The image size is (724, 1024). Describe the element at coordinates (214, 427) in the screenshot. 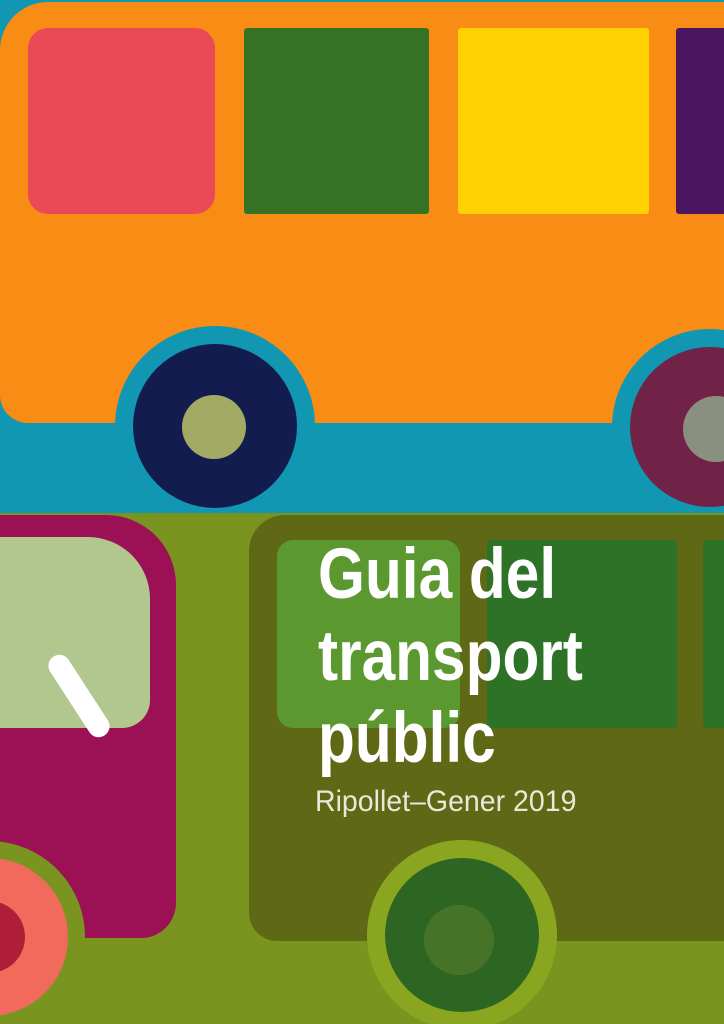

I see `orange-bus-front-wheel-hub` at that location.